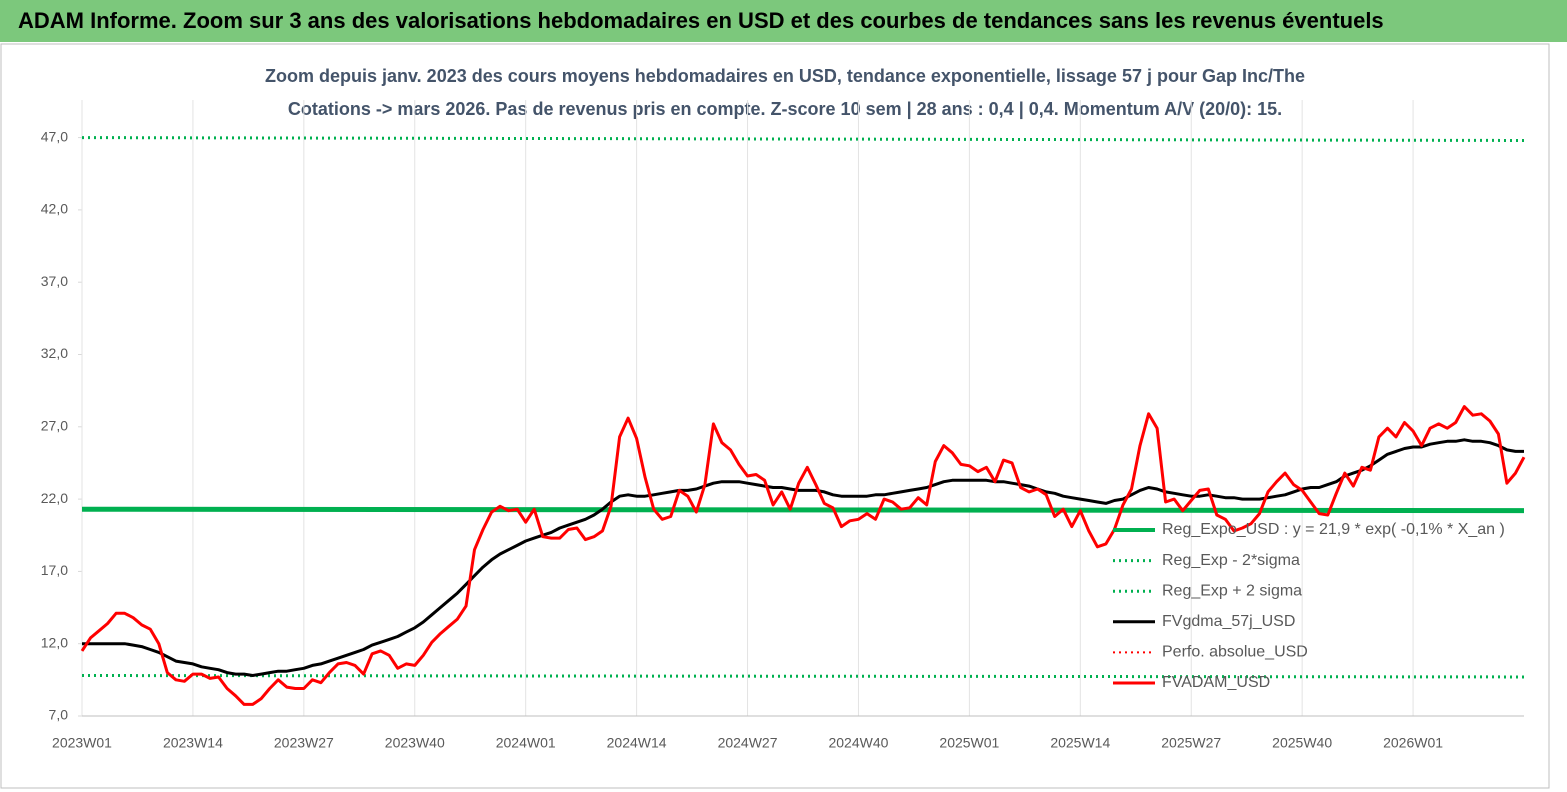  What do you see at coordinates (1080, 743) in the screenshot?
I see `x-tick-label: 2025W14` at bounding box center [1080, 743].